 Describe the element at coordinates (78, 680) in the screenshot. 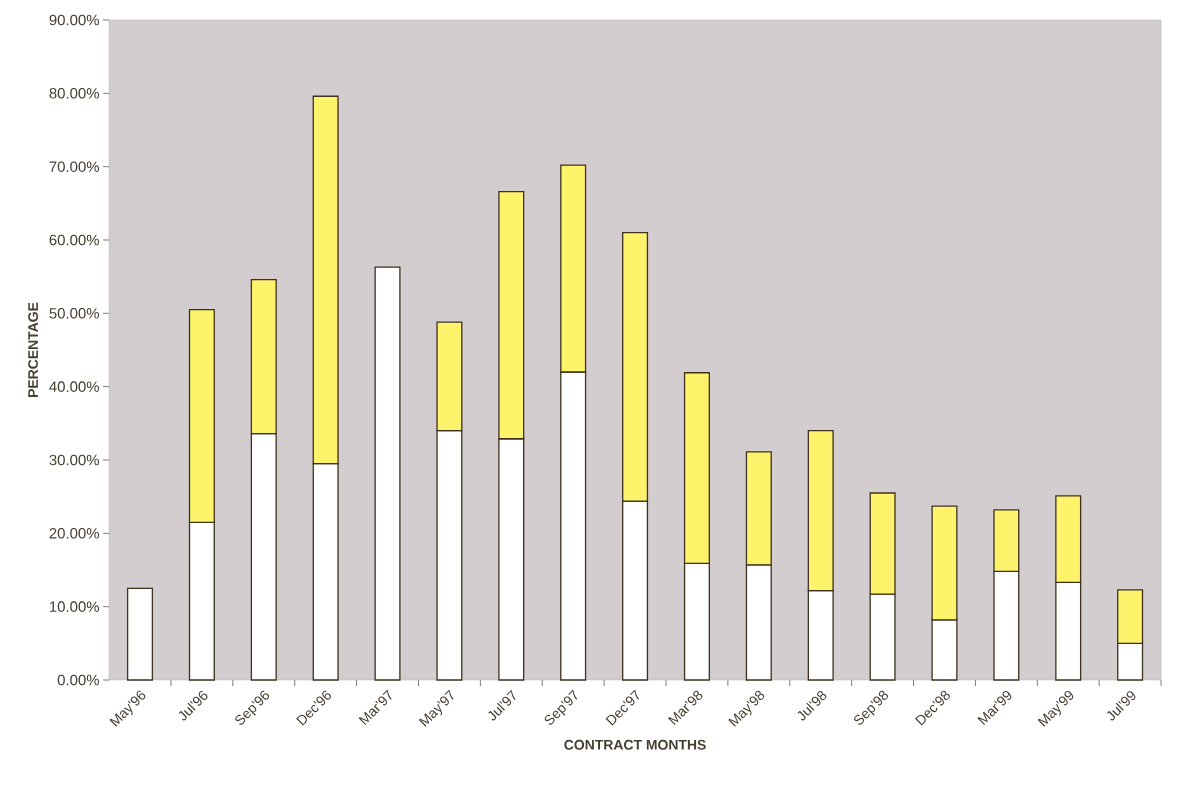

I see `y-tick-label: 0.00%` at that location.